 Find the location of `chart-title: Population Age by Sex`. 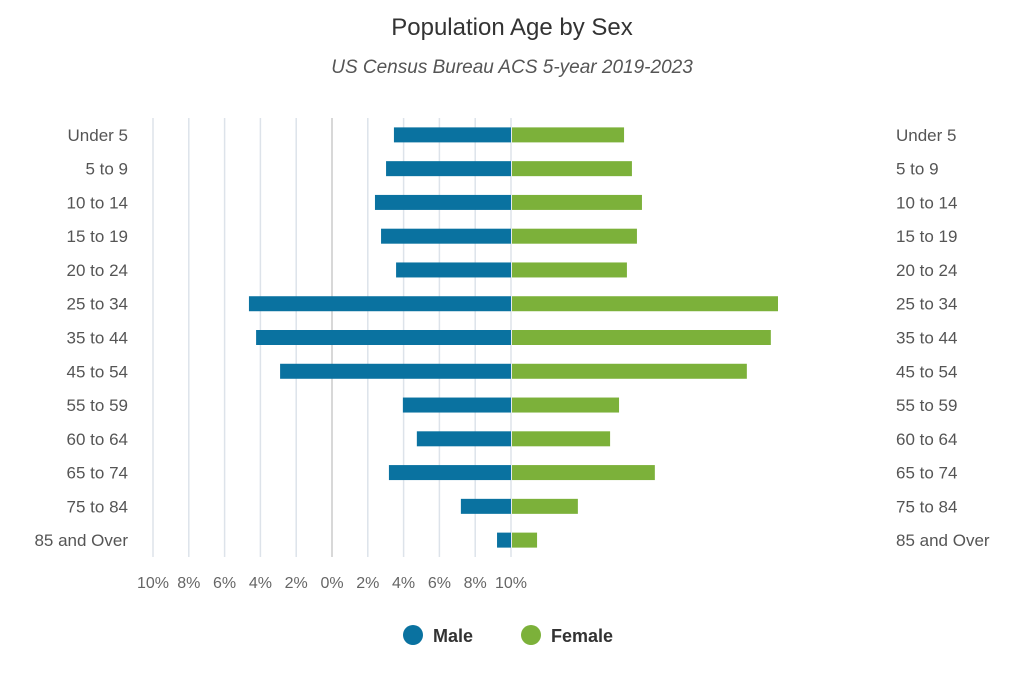

chart-title: Population Age by Sex is located at coordinates (512, 27).